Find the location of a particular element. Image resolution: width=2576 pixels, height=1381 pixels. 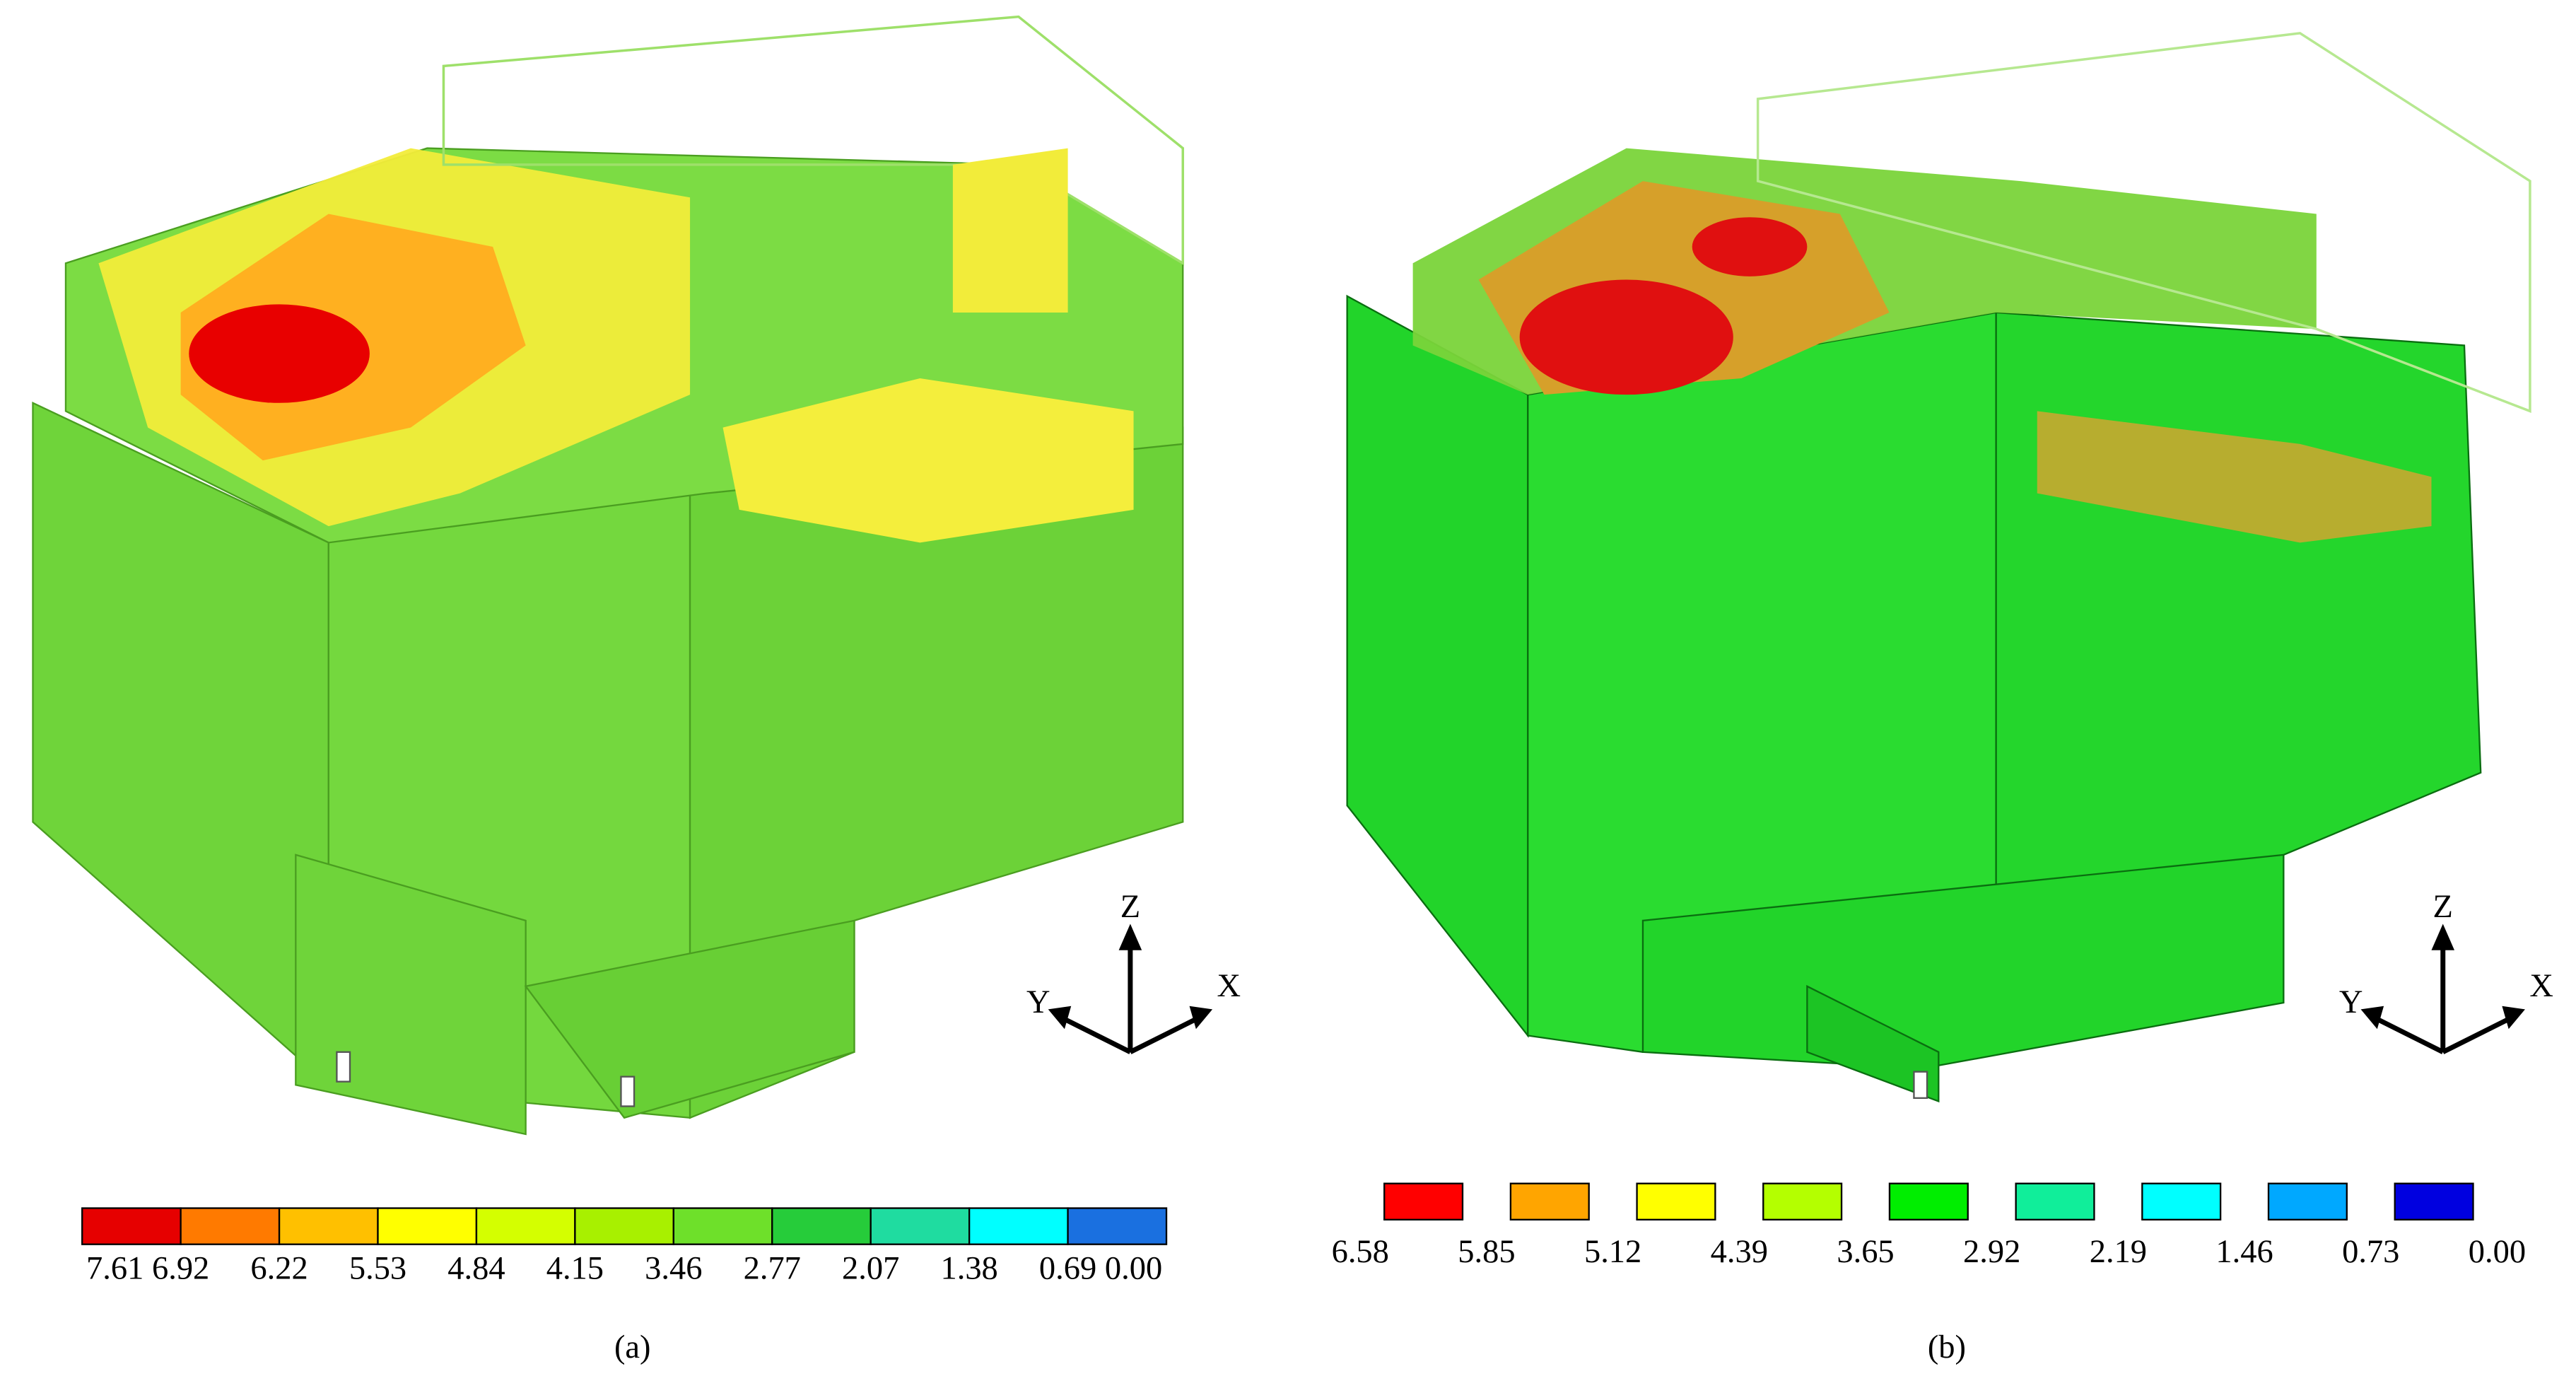

legend-label: 6.22 is located at coordinates (279, 1268).